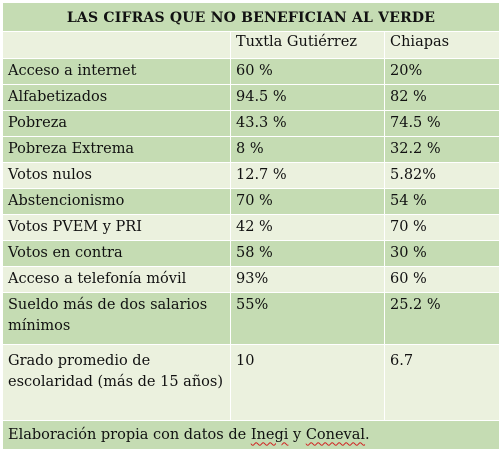  Describe the element at coordinates (442, 175) in the screenshot. I see `chiapas-value: 5.82%` at that location.